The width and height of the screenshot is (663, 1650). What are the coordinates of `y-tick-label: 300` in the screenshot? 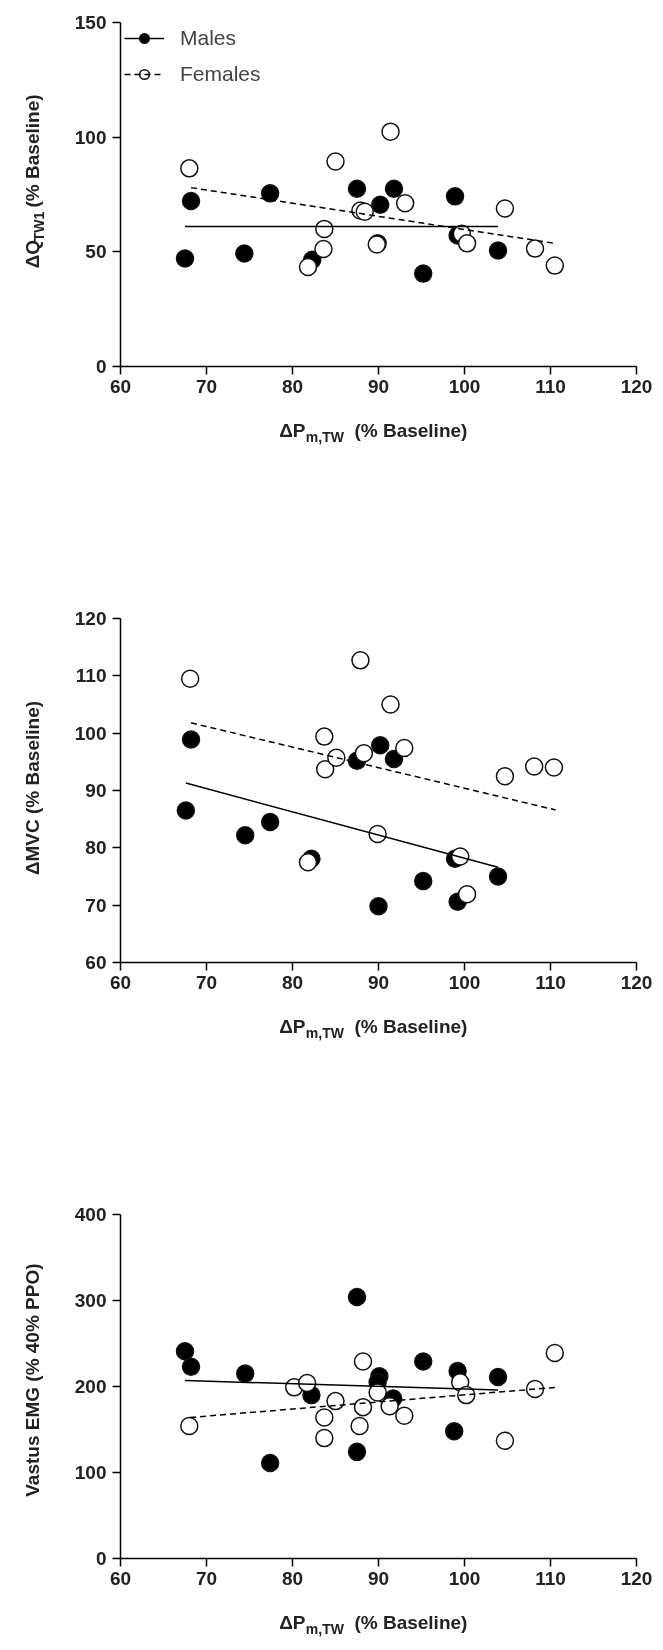 It's located at (90, 1300).